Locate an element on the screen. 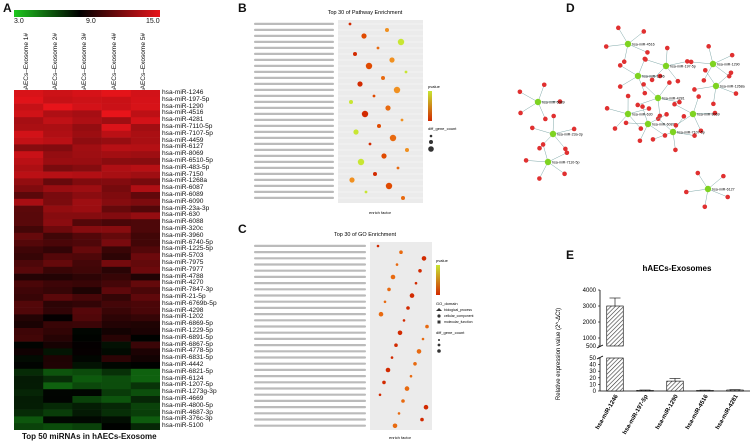  pathway-legend-pvalue: pvalue is located at coordinates (434, 86).